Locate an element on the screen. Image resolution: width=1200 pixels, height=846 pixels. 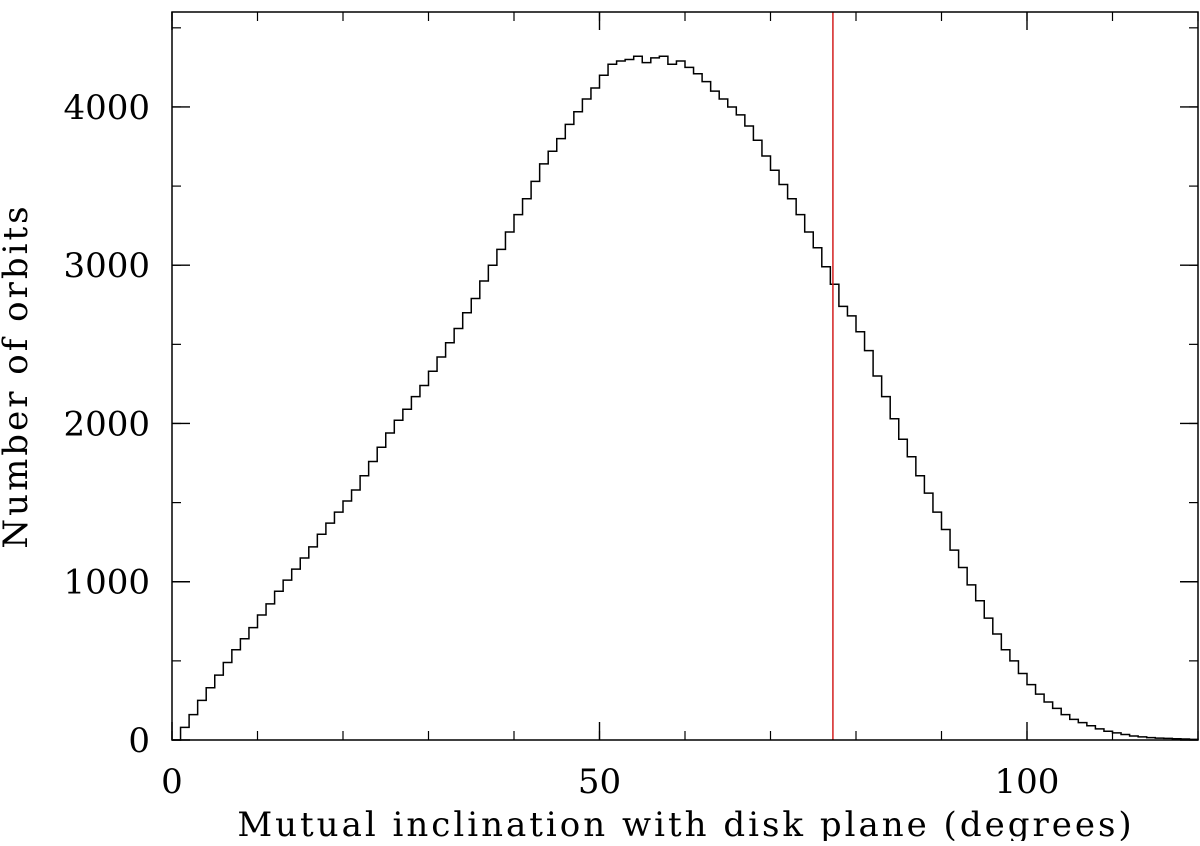
x-tick-label: 0 is located at coordinates (172, 782).